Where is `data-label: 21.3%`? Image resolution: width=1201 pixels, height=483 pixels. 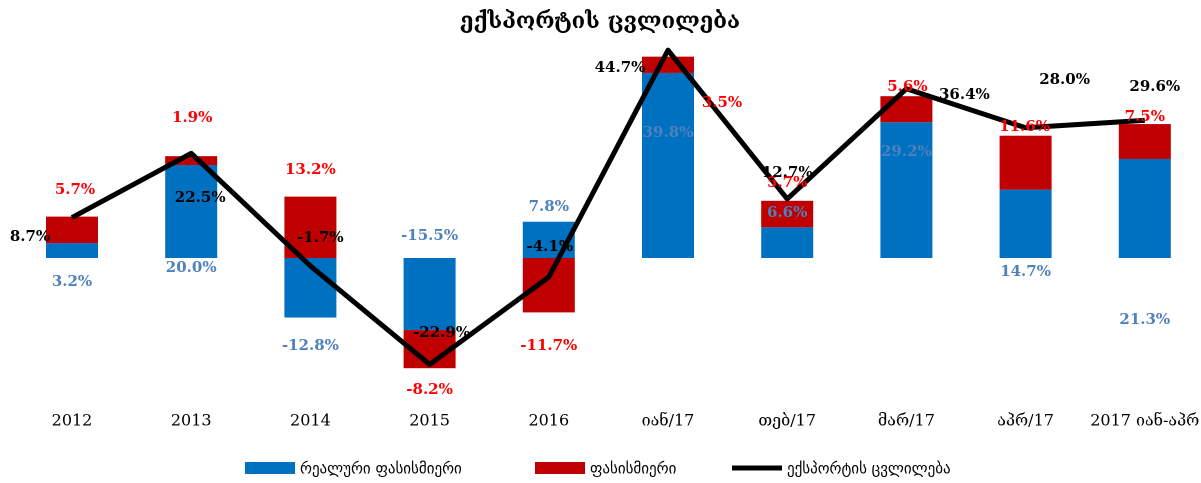 data-label: 21.3% is located at coordinates (1144, 319).